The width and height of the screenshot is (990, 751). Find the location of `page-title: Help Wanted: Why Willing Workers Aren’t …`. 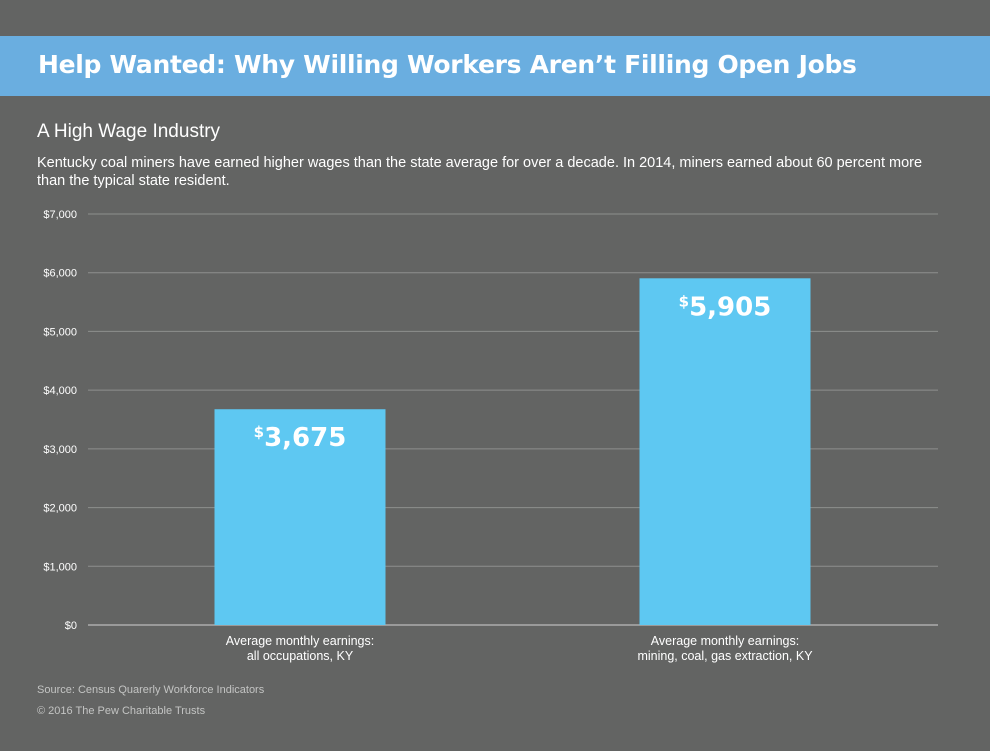

page-title: Help Wanted: Why Willing Workers Aren’t … is located at coordinates (447, 64).